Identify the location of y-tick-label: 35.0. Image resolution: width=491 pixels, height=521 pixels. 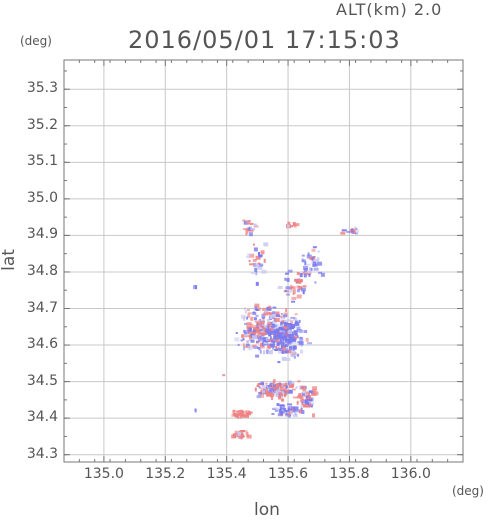
(42, 197).